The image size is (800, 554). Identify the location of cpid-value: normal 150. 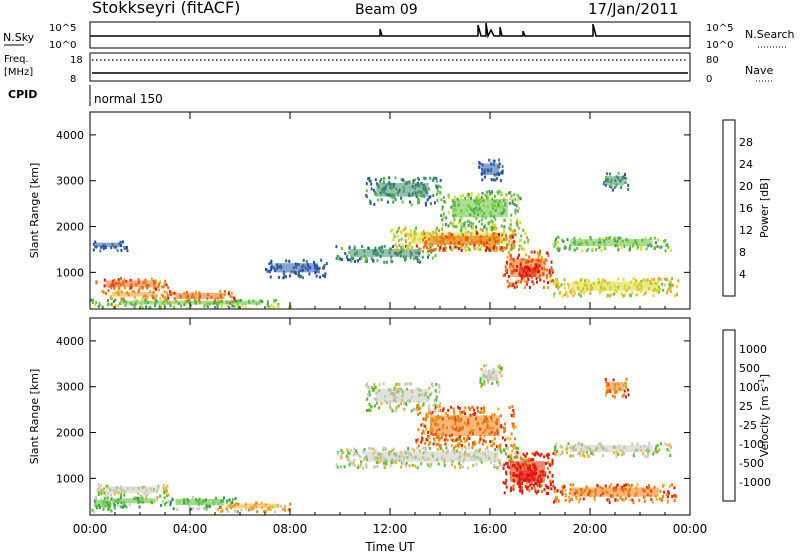
(128, 99).